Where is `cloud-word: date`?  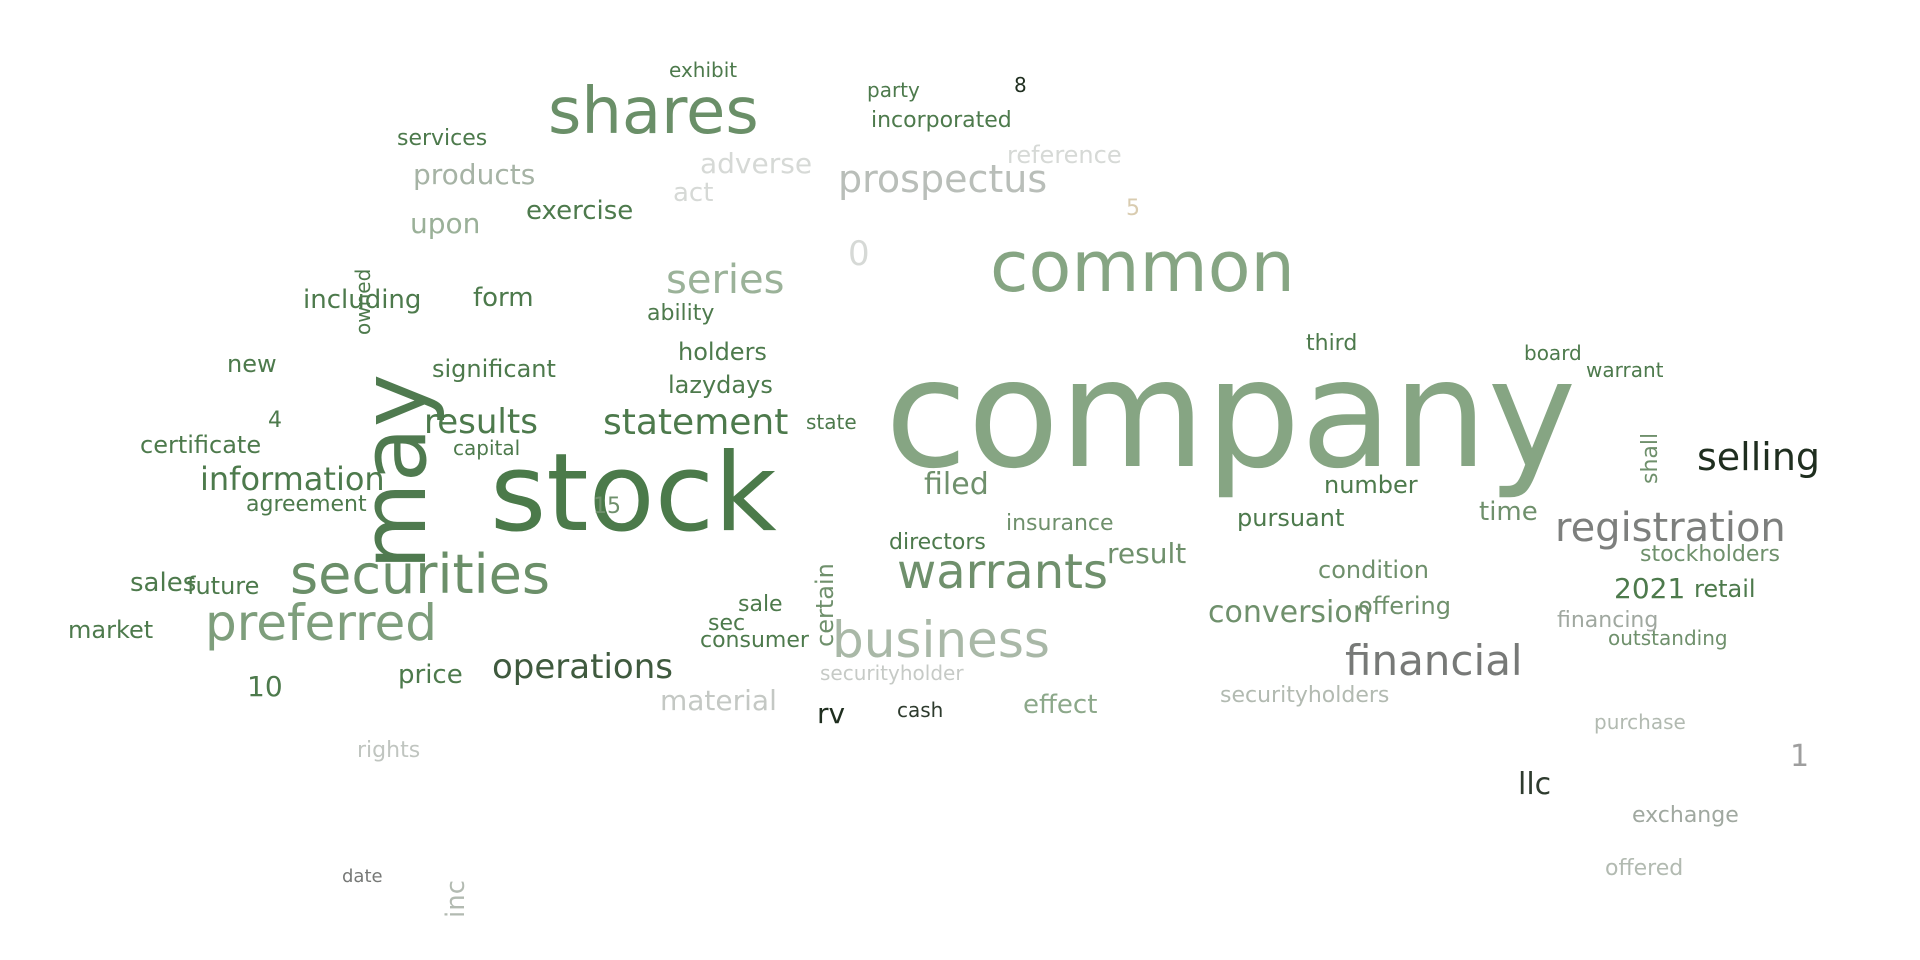
cloud-word: date is located at coordinates (362, 876).